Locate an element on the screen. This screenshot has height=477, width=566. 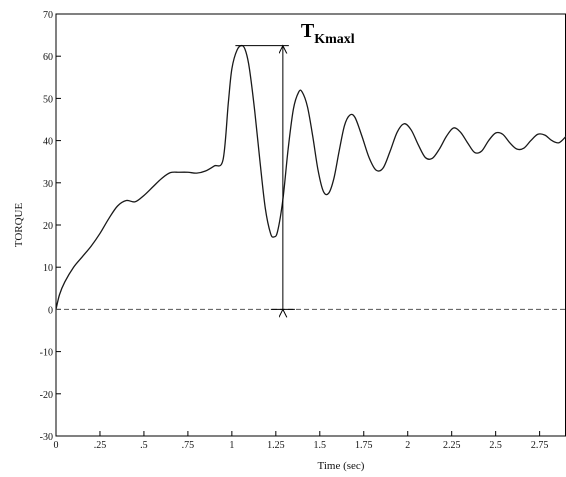
x-tick-label: 0 is located at coordinates (56, 445).